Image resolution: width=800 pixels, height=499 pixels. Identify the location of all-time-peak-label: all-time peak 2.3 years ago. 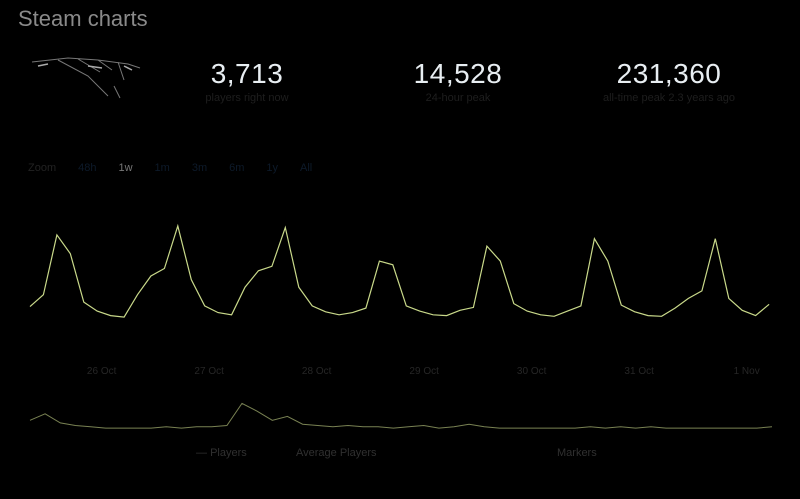
(669, 98).